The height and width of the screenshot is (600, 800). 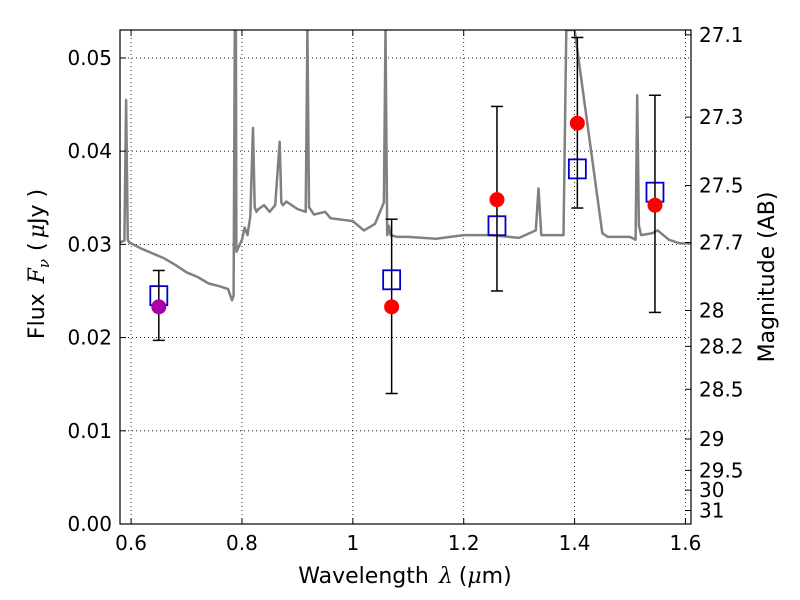 I want to click on x-tick-label: 1.2, so click(x=464, y=543).